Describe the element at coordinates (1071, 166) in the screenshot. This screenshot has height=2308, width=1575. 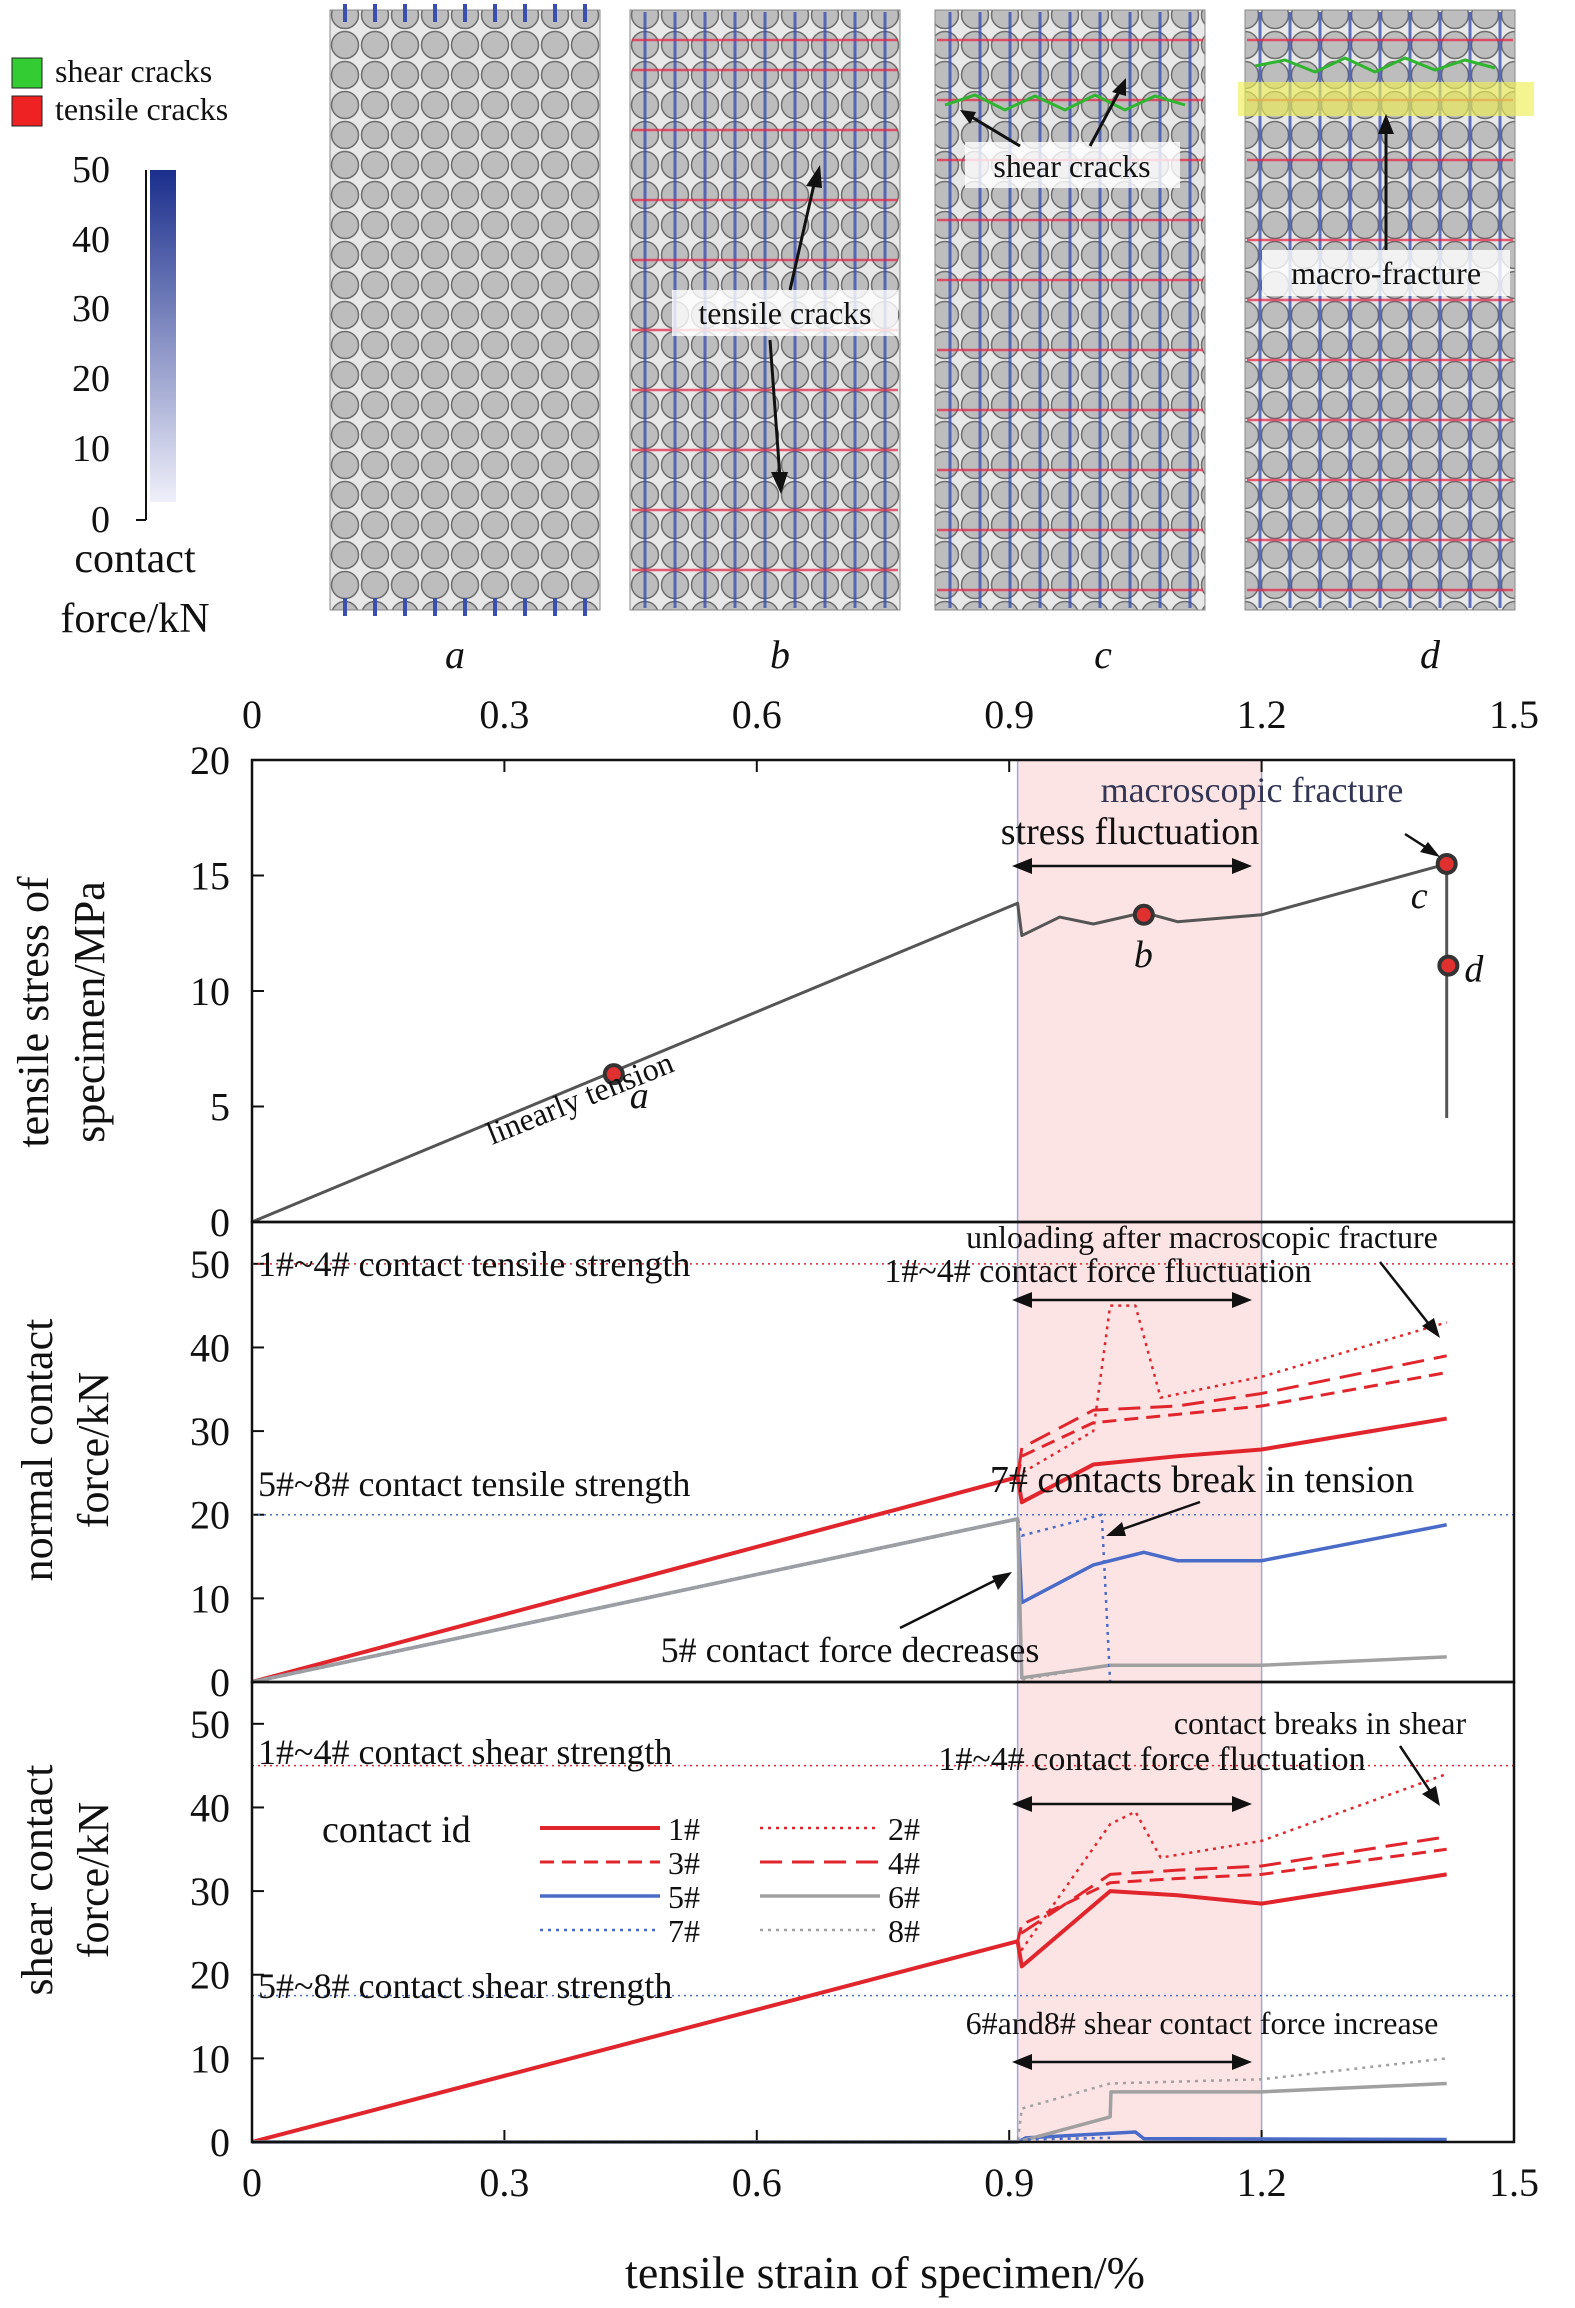
I see `shear-cracks-annotation: shear cracks` at that location.